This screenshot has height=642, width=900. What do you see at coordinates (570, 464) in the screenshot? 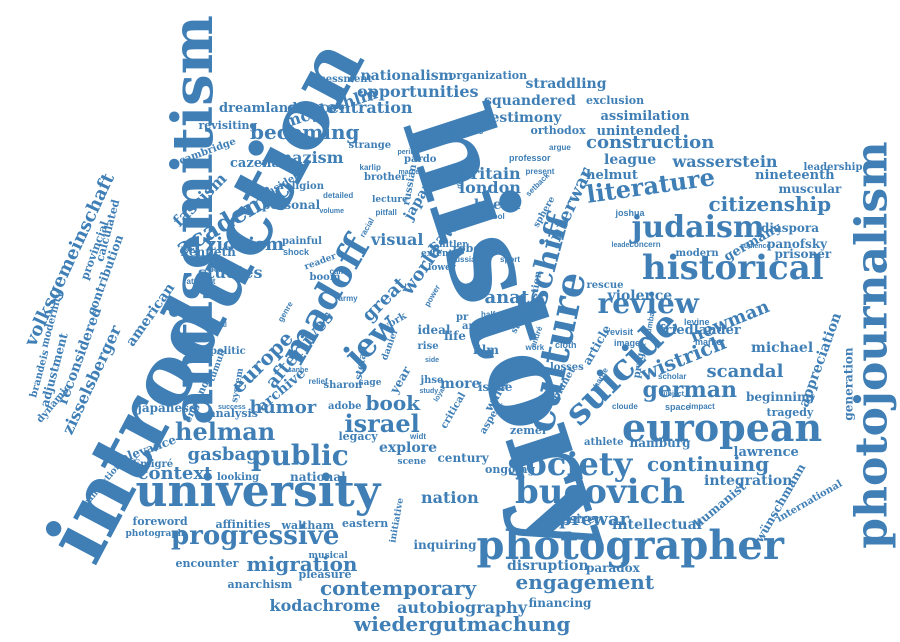
I see `word-society: society` at bounding box center [570, 464].